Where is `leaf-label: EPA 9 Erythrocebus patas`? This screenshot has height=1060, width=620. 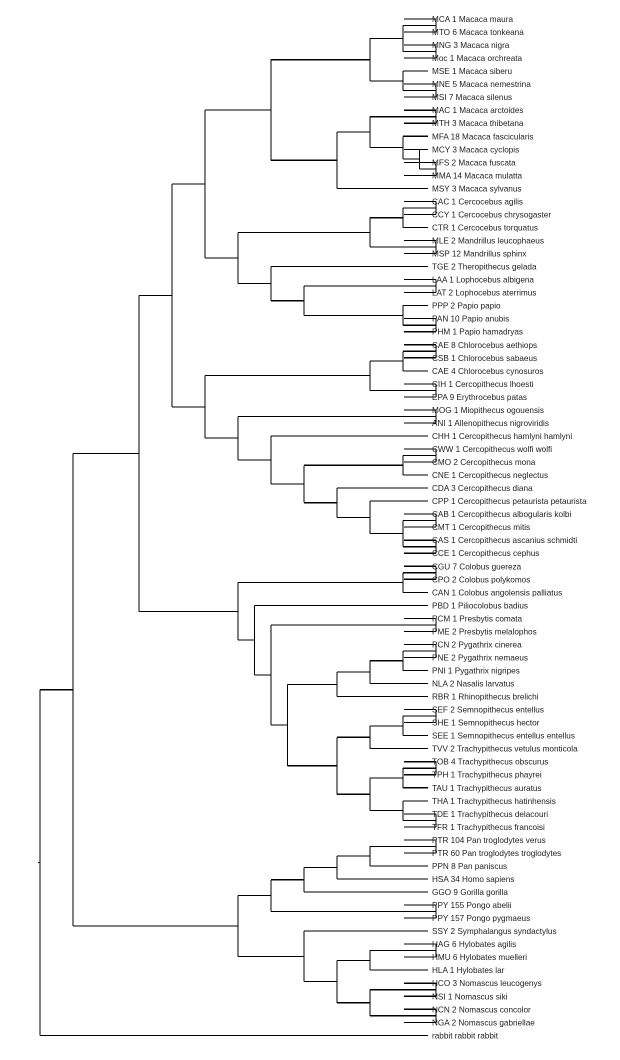
leaf-label: EPA 9 Erythrocebus patas is located at coordinates (479, 397).